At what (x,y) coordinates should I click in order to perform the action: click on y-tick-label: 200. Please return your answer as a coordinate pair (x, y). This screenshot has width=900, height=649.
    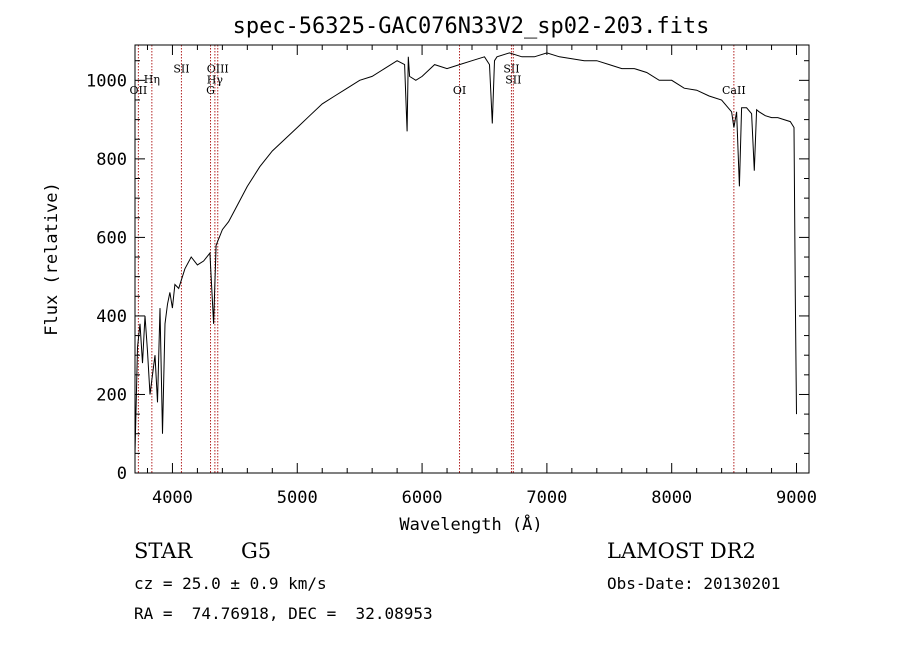
    Looking at the image, I should click on (111, 395).